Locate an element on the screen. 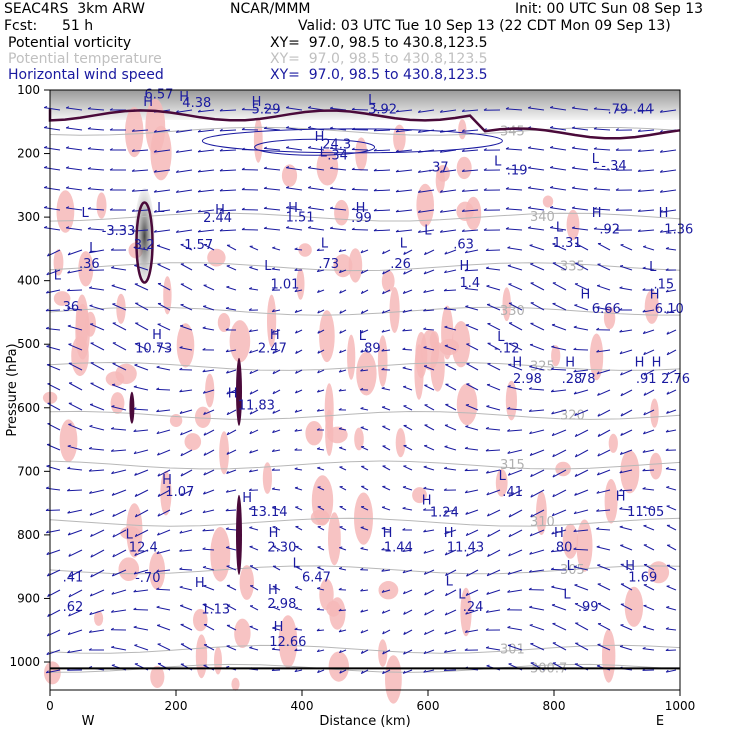 The height and width of the screenshot is (740, 740). extremum-label: 1.13 is located at coordinates (215, 610).